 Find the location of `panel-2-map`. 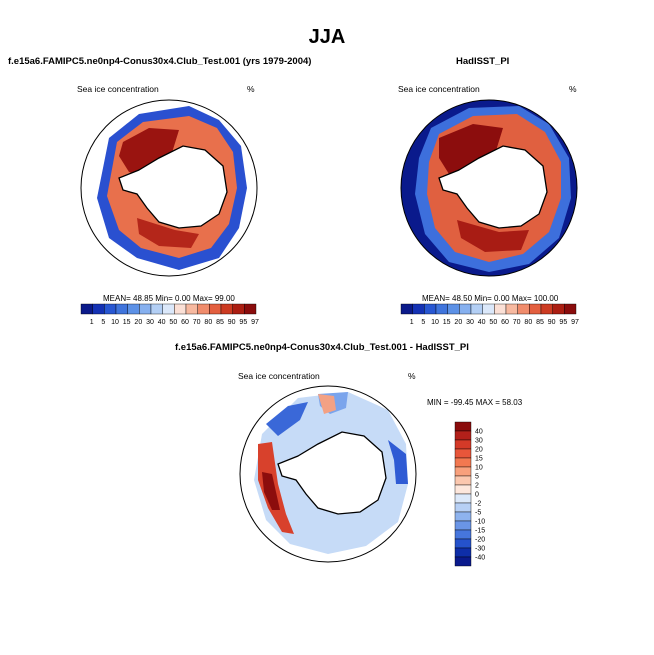

panel-2-map is located at coordinates (489, 188).